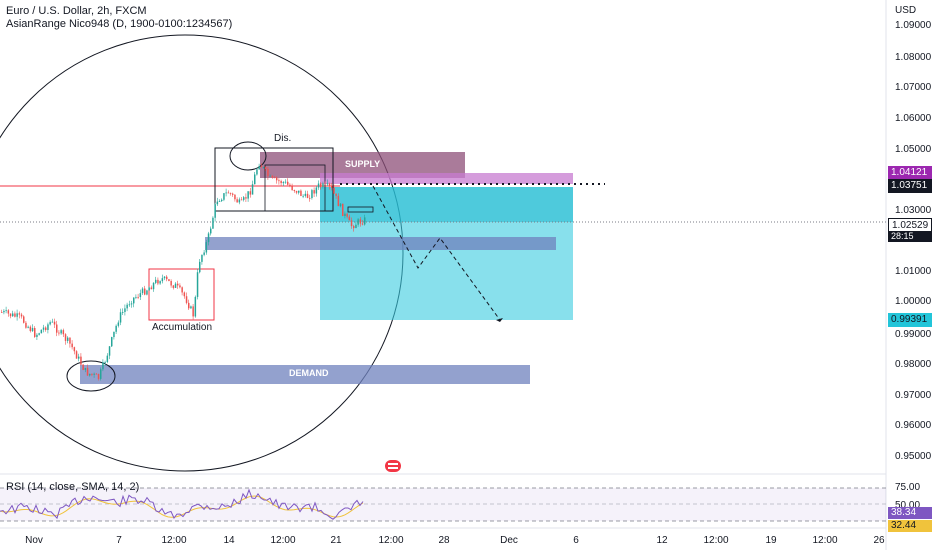 This screenshot has height=550, width=932. Describe the element at coordinates (295, 188) in the screenshot. I see `distribution-inner-box` at that location.